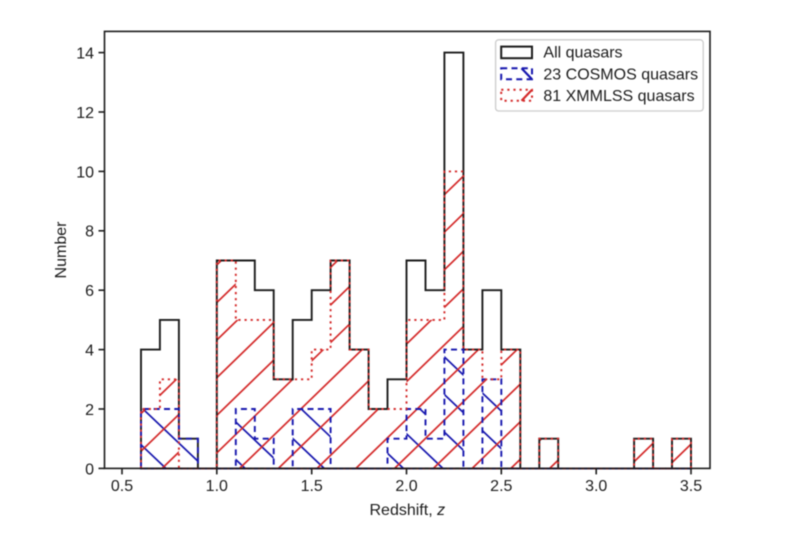 The image size is (800, 535). I want to click on svg-text: 2, so click(89, 410).